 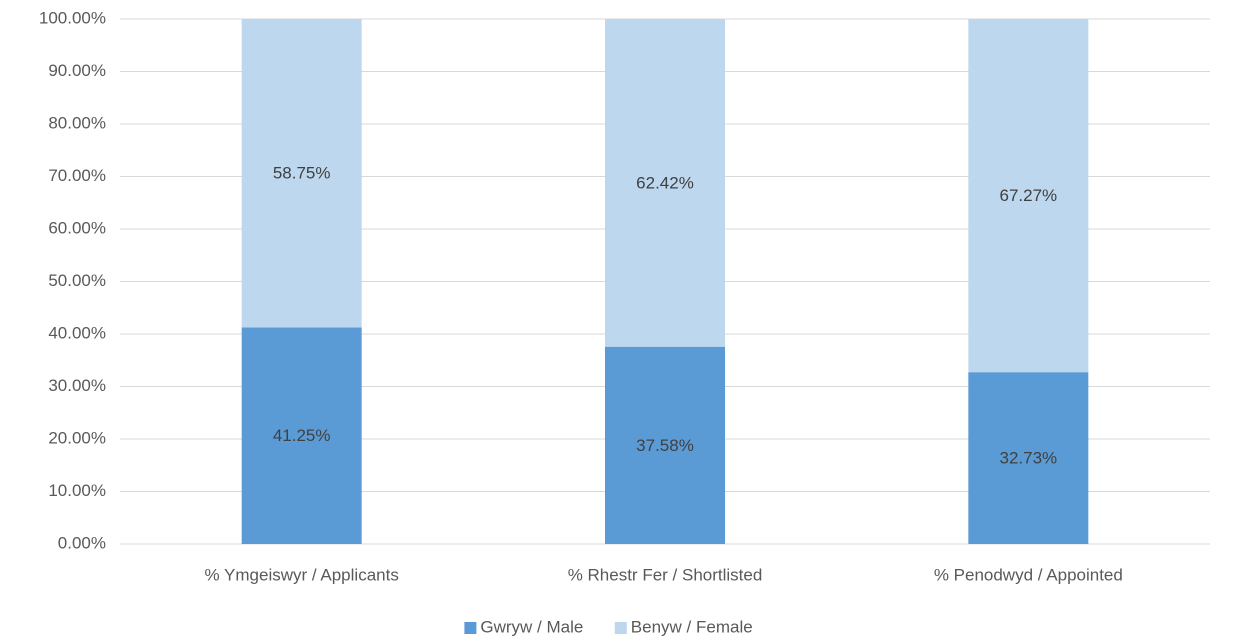 I want to click on y-tick-label: 100.00%, so click(x=72, y=17).